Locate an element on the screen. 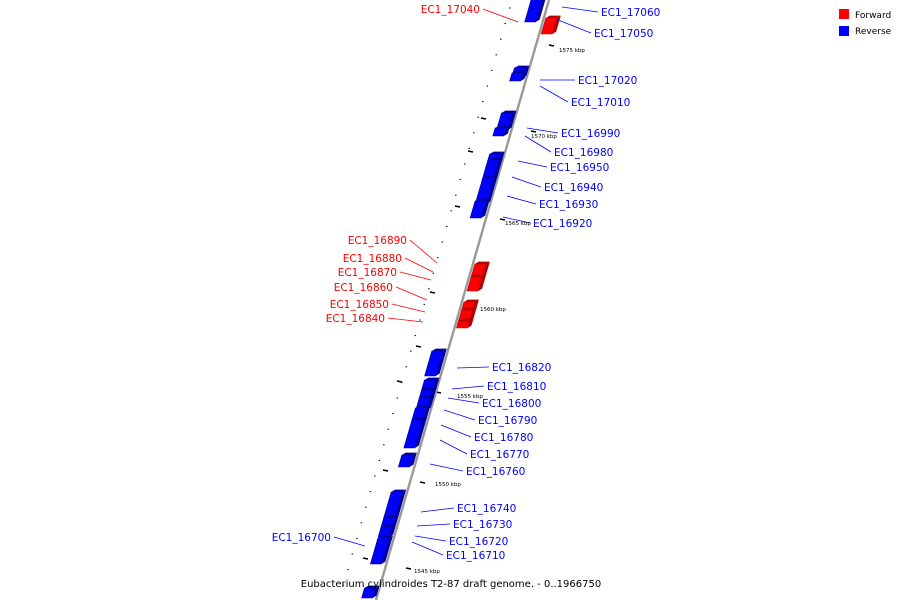 The height and width of the screenshot is (600, 900). legend-swatch-reverse is located at coordinates (844, 31).